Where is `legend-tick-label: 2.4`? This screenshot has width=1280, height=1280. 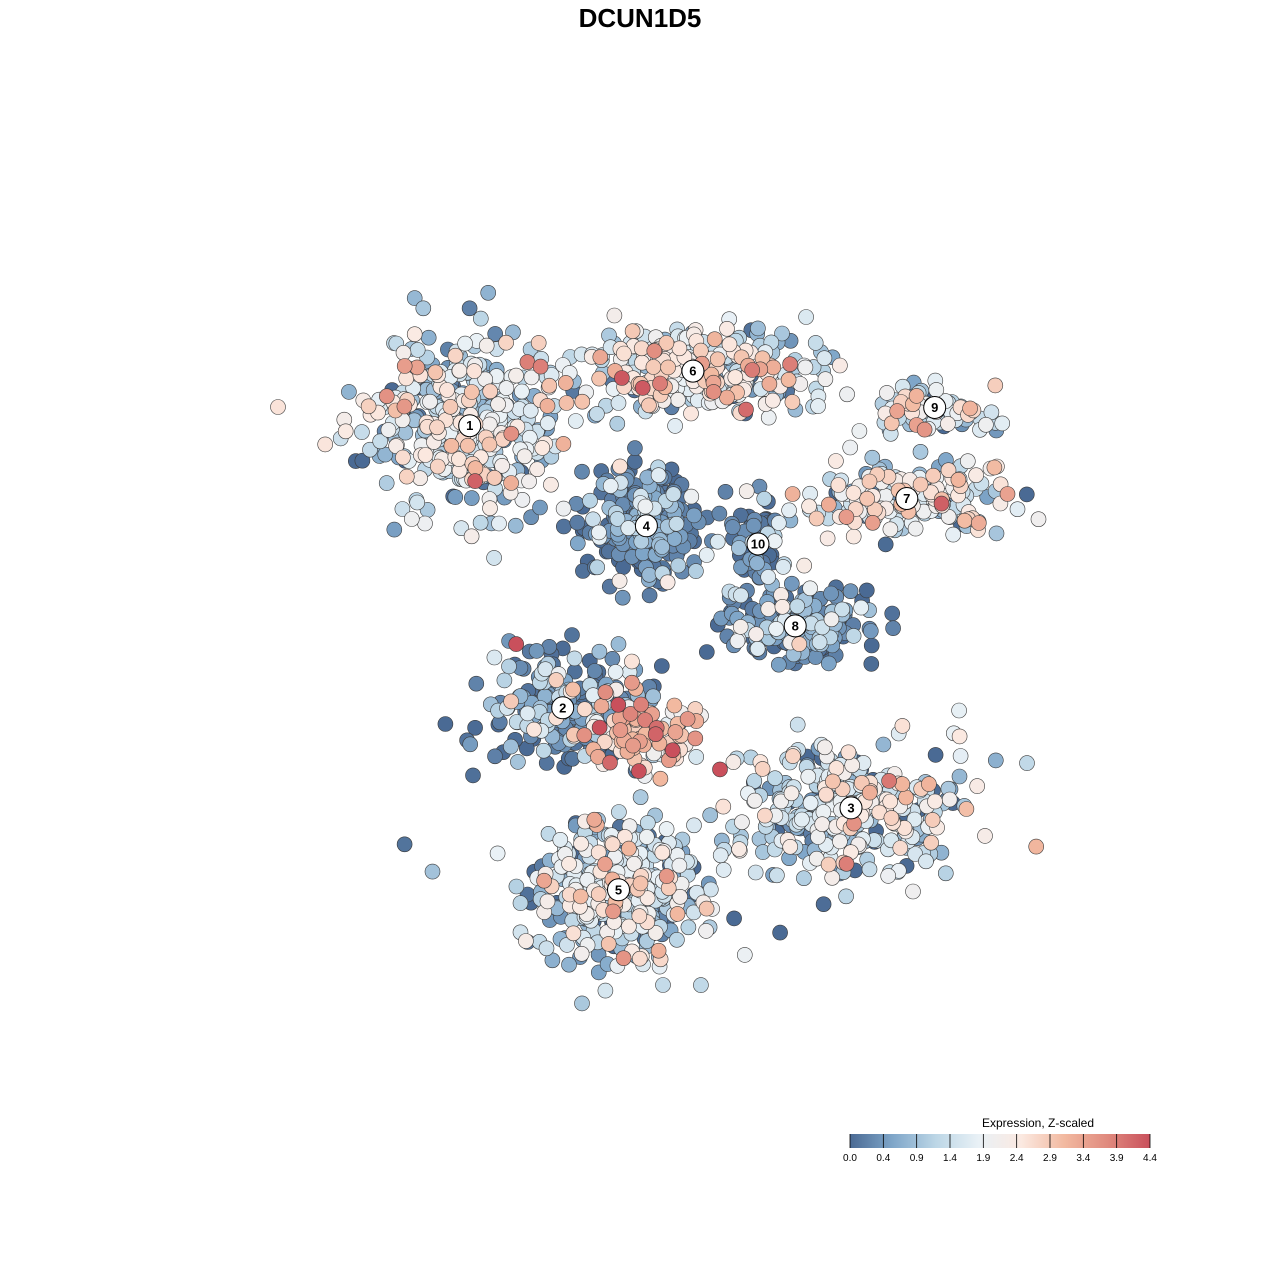
legend-tick-label: 2.4 is located at coordinates (1017, 1158).